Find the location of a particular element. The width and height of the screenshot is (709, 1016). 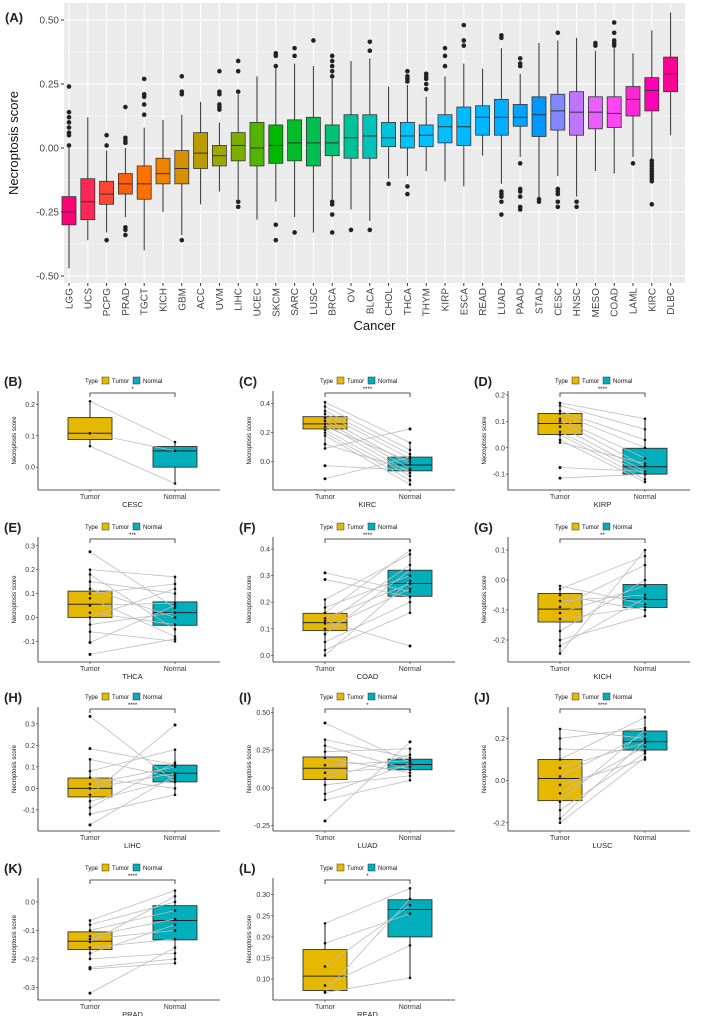

box-UCS: UCS is located at coordinates (88, 213).